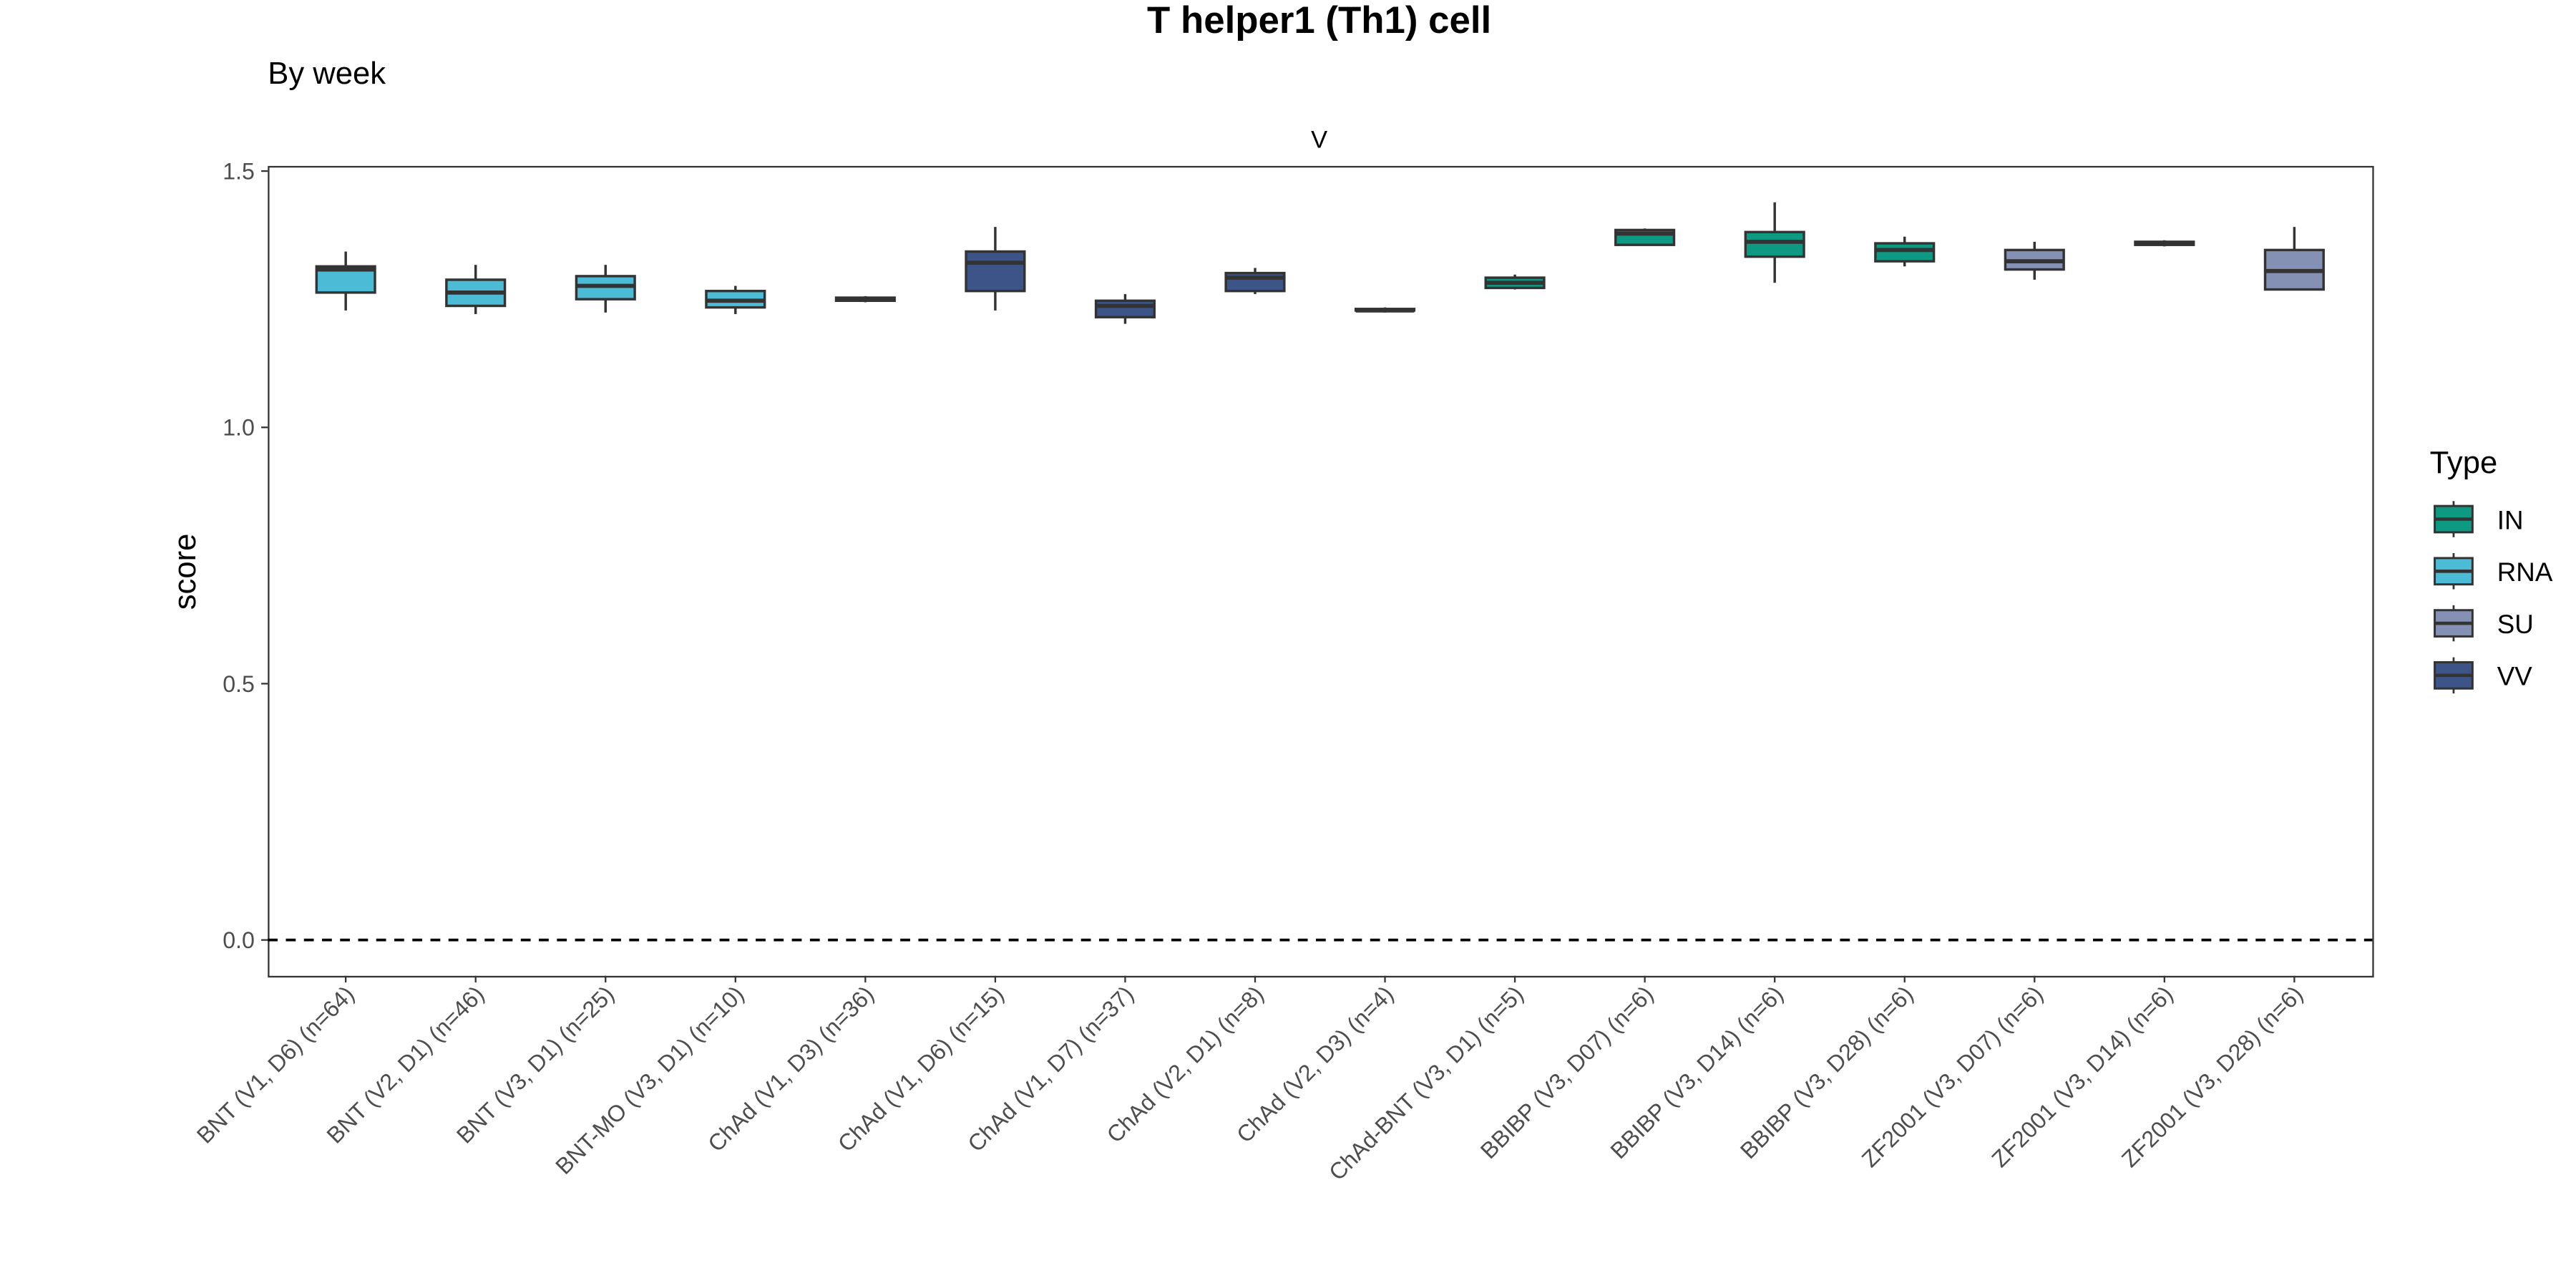 The image size is (2576, 1288). What do you see at coordinates (1319, 21) in the screenshot?
I see `chart-title: T helper1 (Th1) cell` at bounding box center [1319, 21].